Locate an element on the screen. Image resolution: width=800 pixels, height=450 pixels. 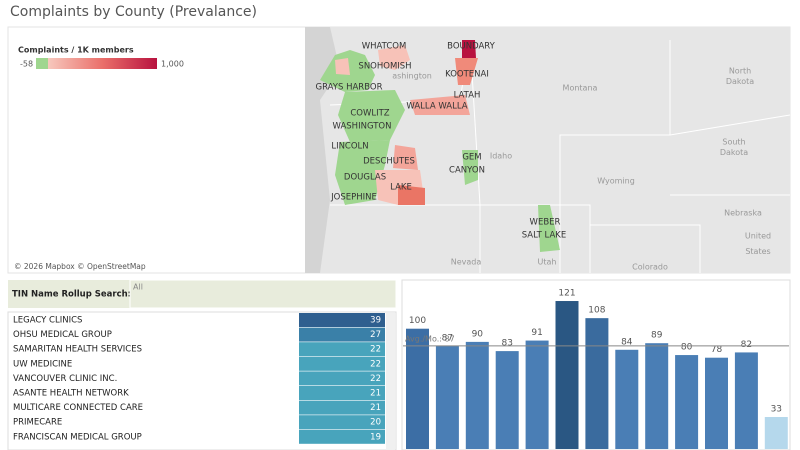
county-label: WEBER is located at coordinates (545, 223).